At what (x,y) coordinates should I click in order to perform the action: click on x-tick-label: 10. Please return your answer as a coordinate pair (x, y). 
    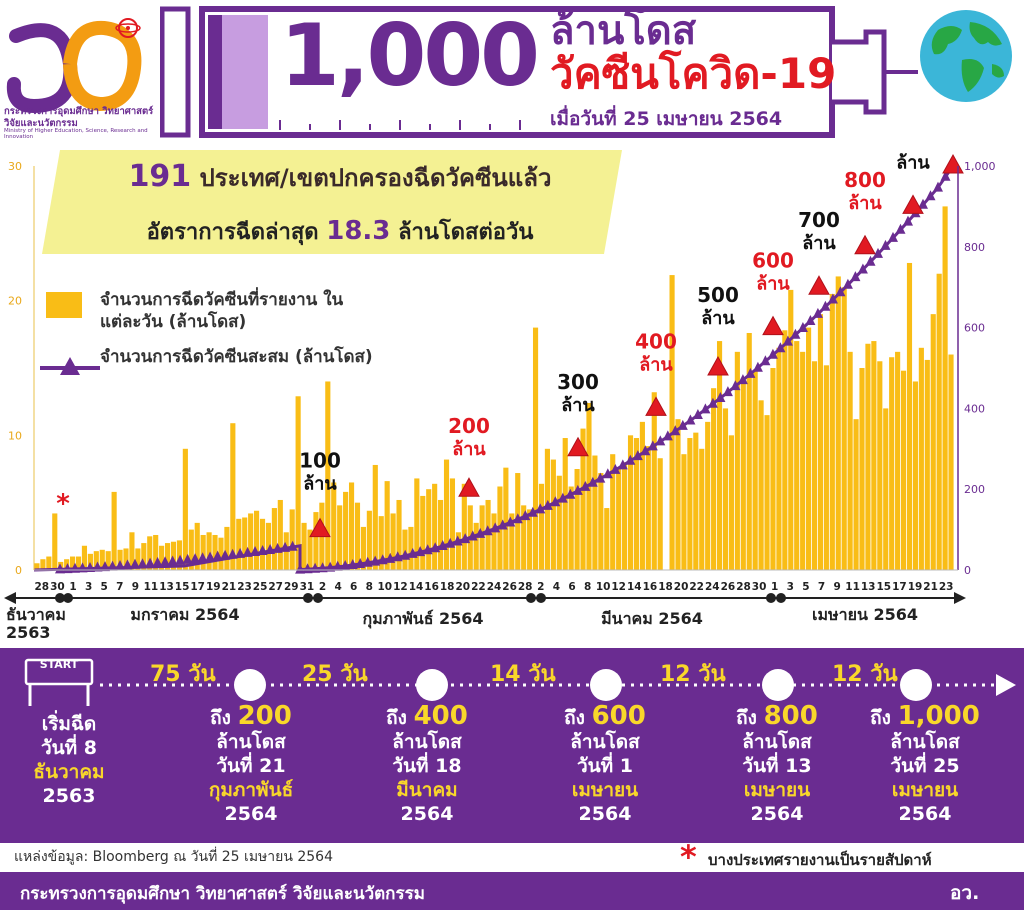
    Looking at the image, I should click on (384, 587).